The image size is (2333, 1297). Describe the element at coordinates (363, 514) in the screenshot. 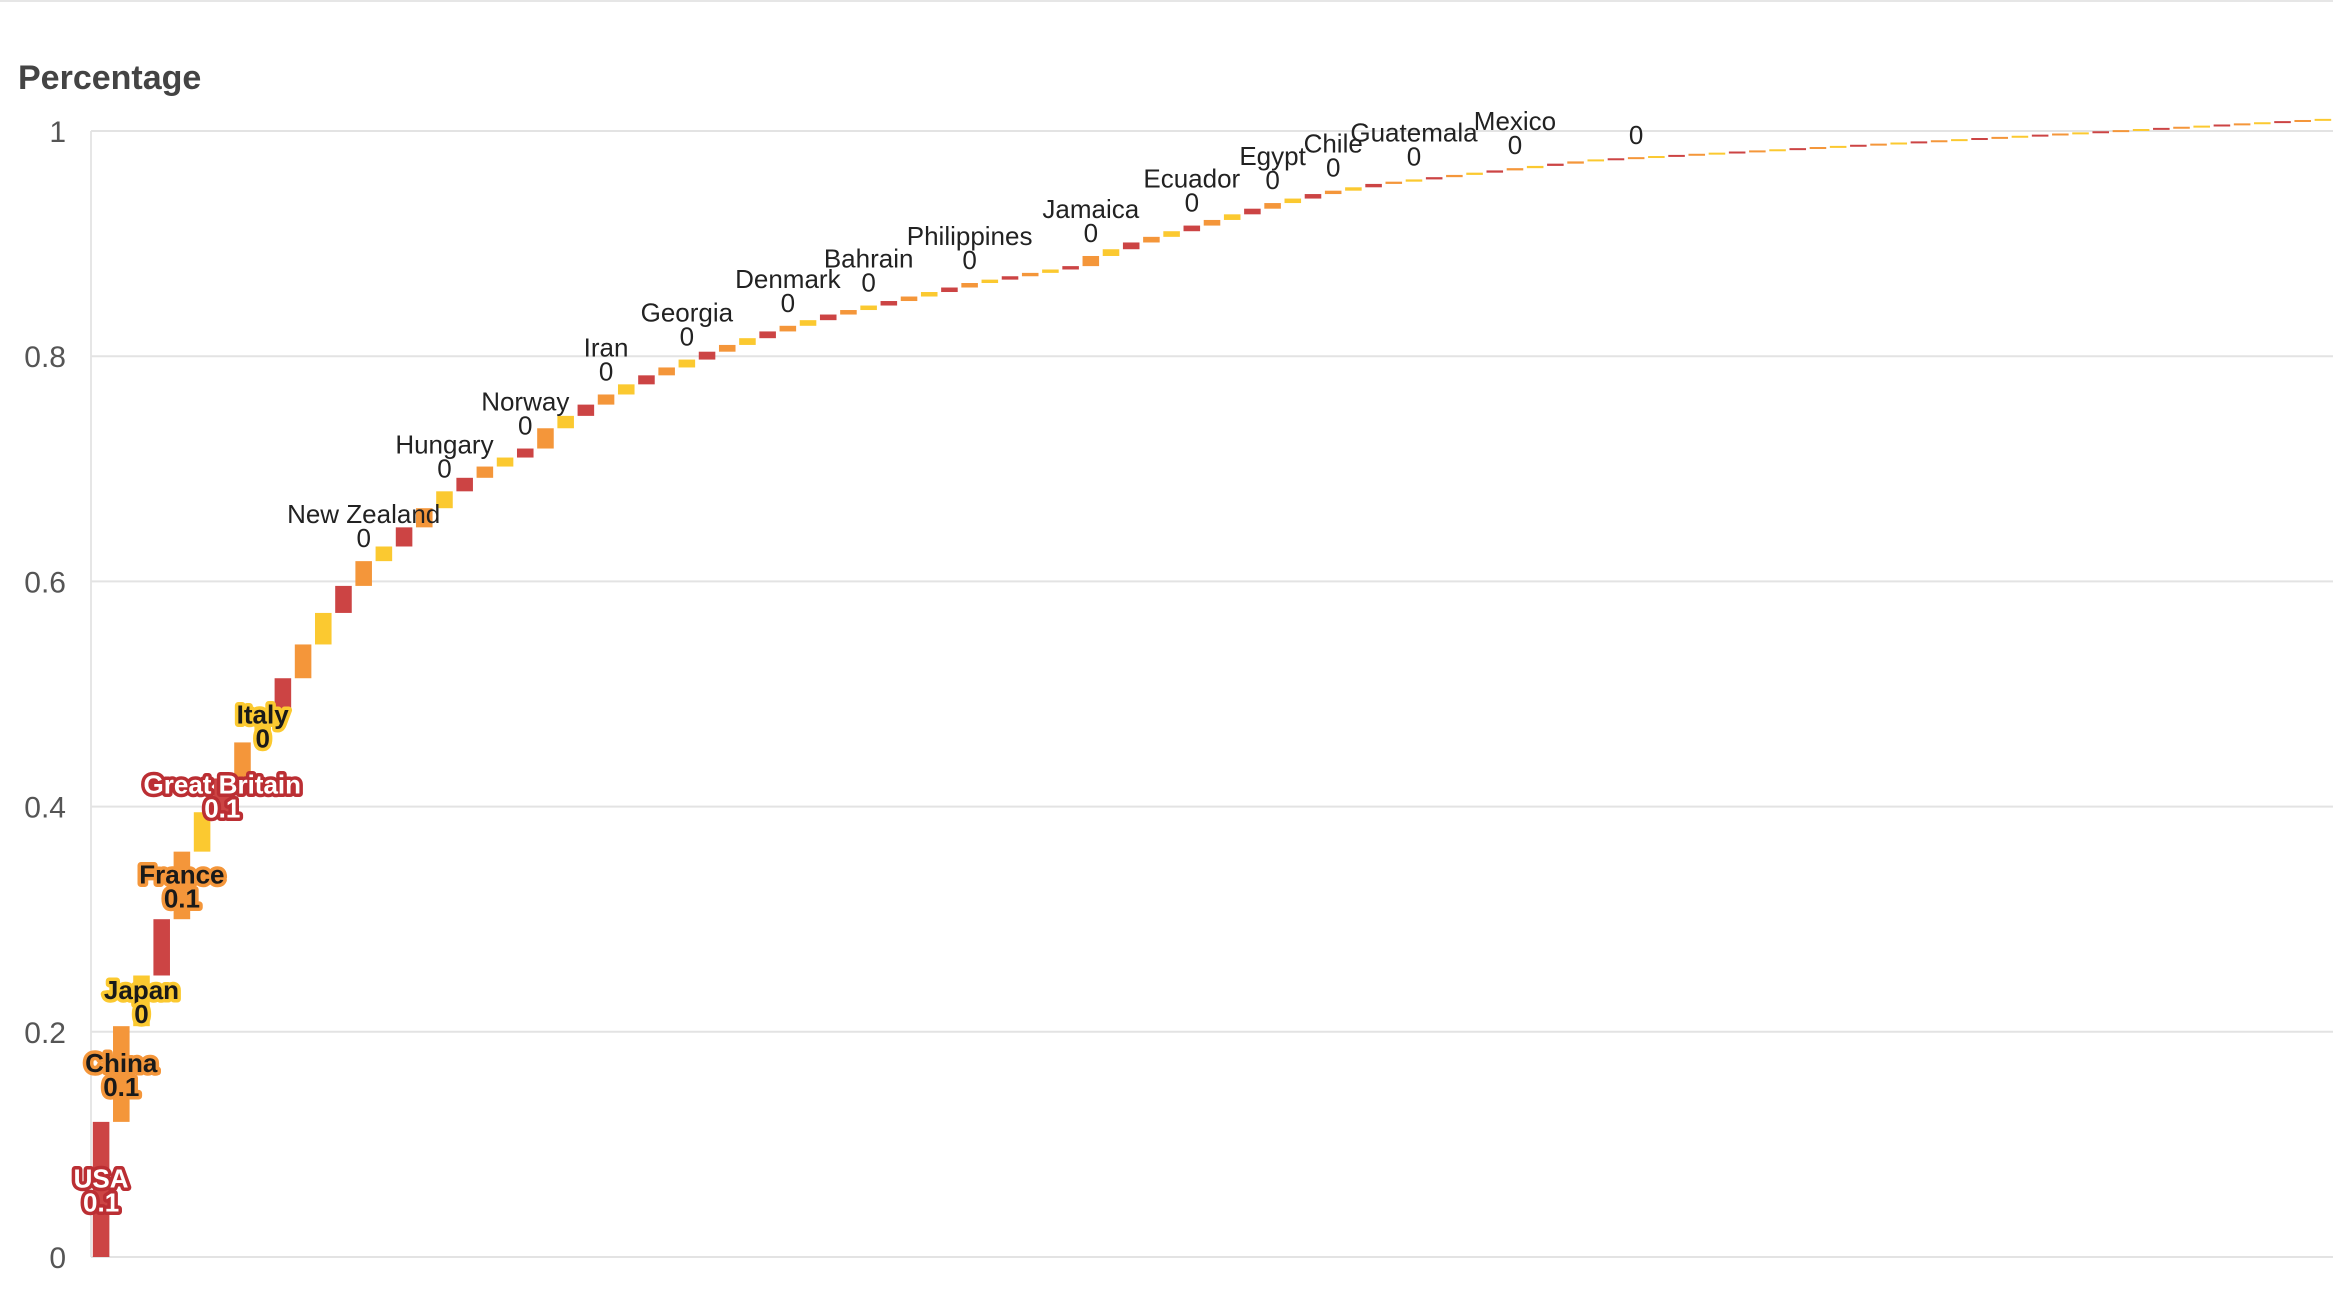

I see `bar-label-name: New Zealand` at that location.